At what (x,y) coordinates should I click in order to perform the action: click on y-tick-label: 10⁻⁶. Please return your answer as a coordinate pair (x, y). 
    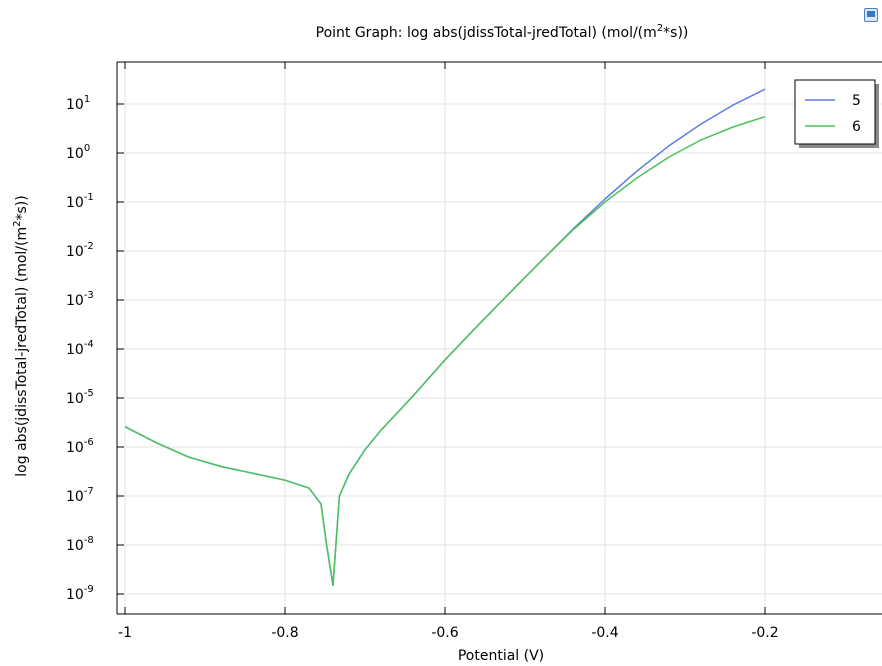
    Looking at the image, I should click on (80, 446).